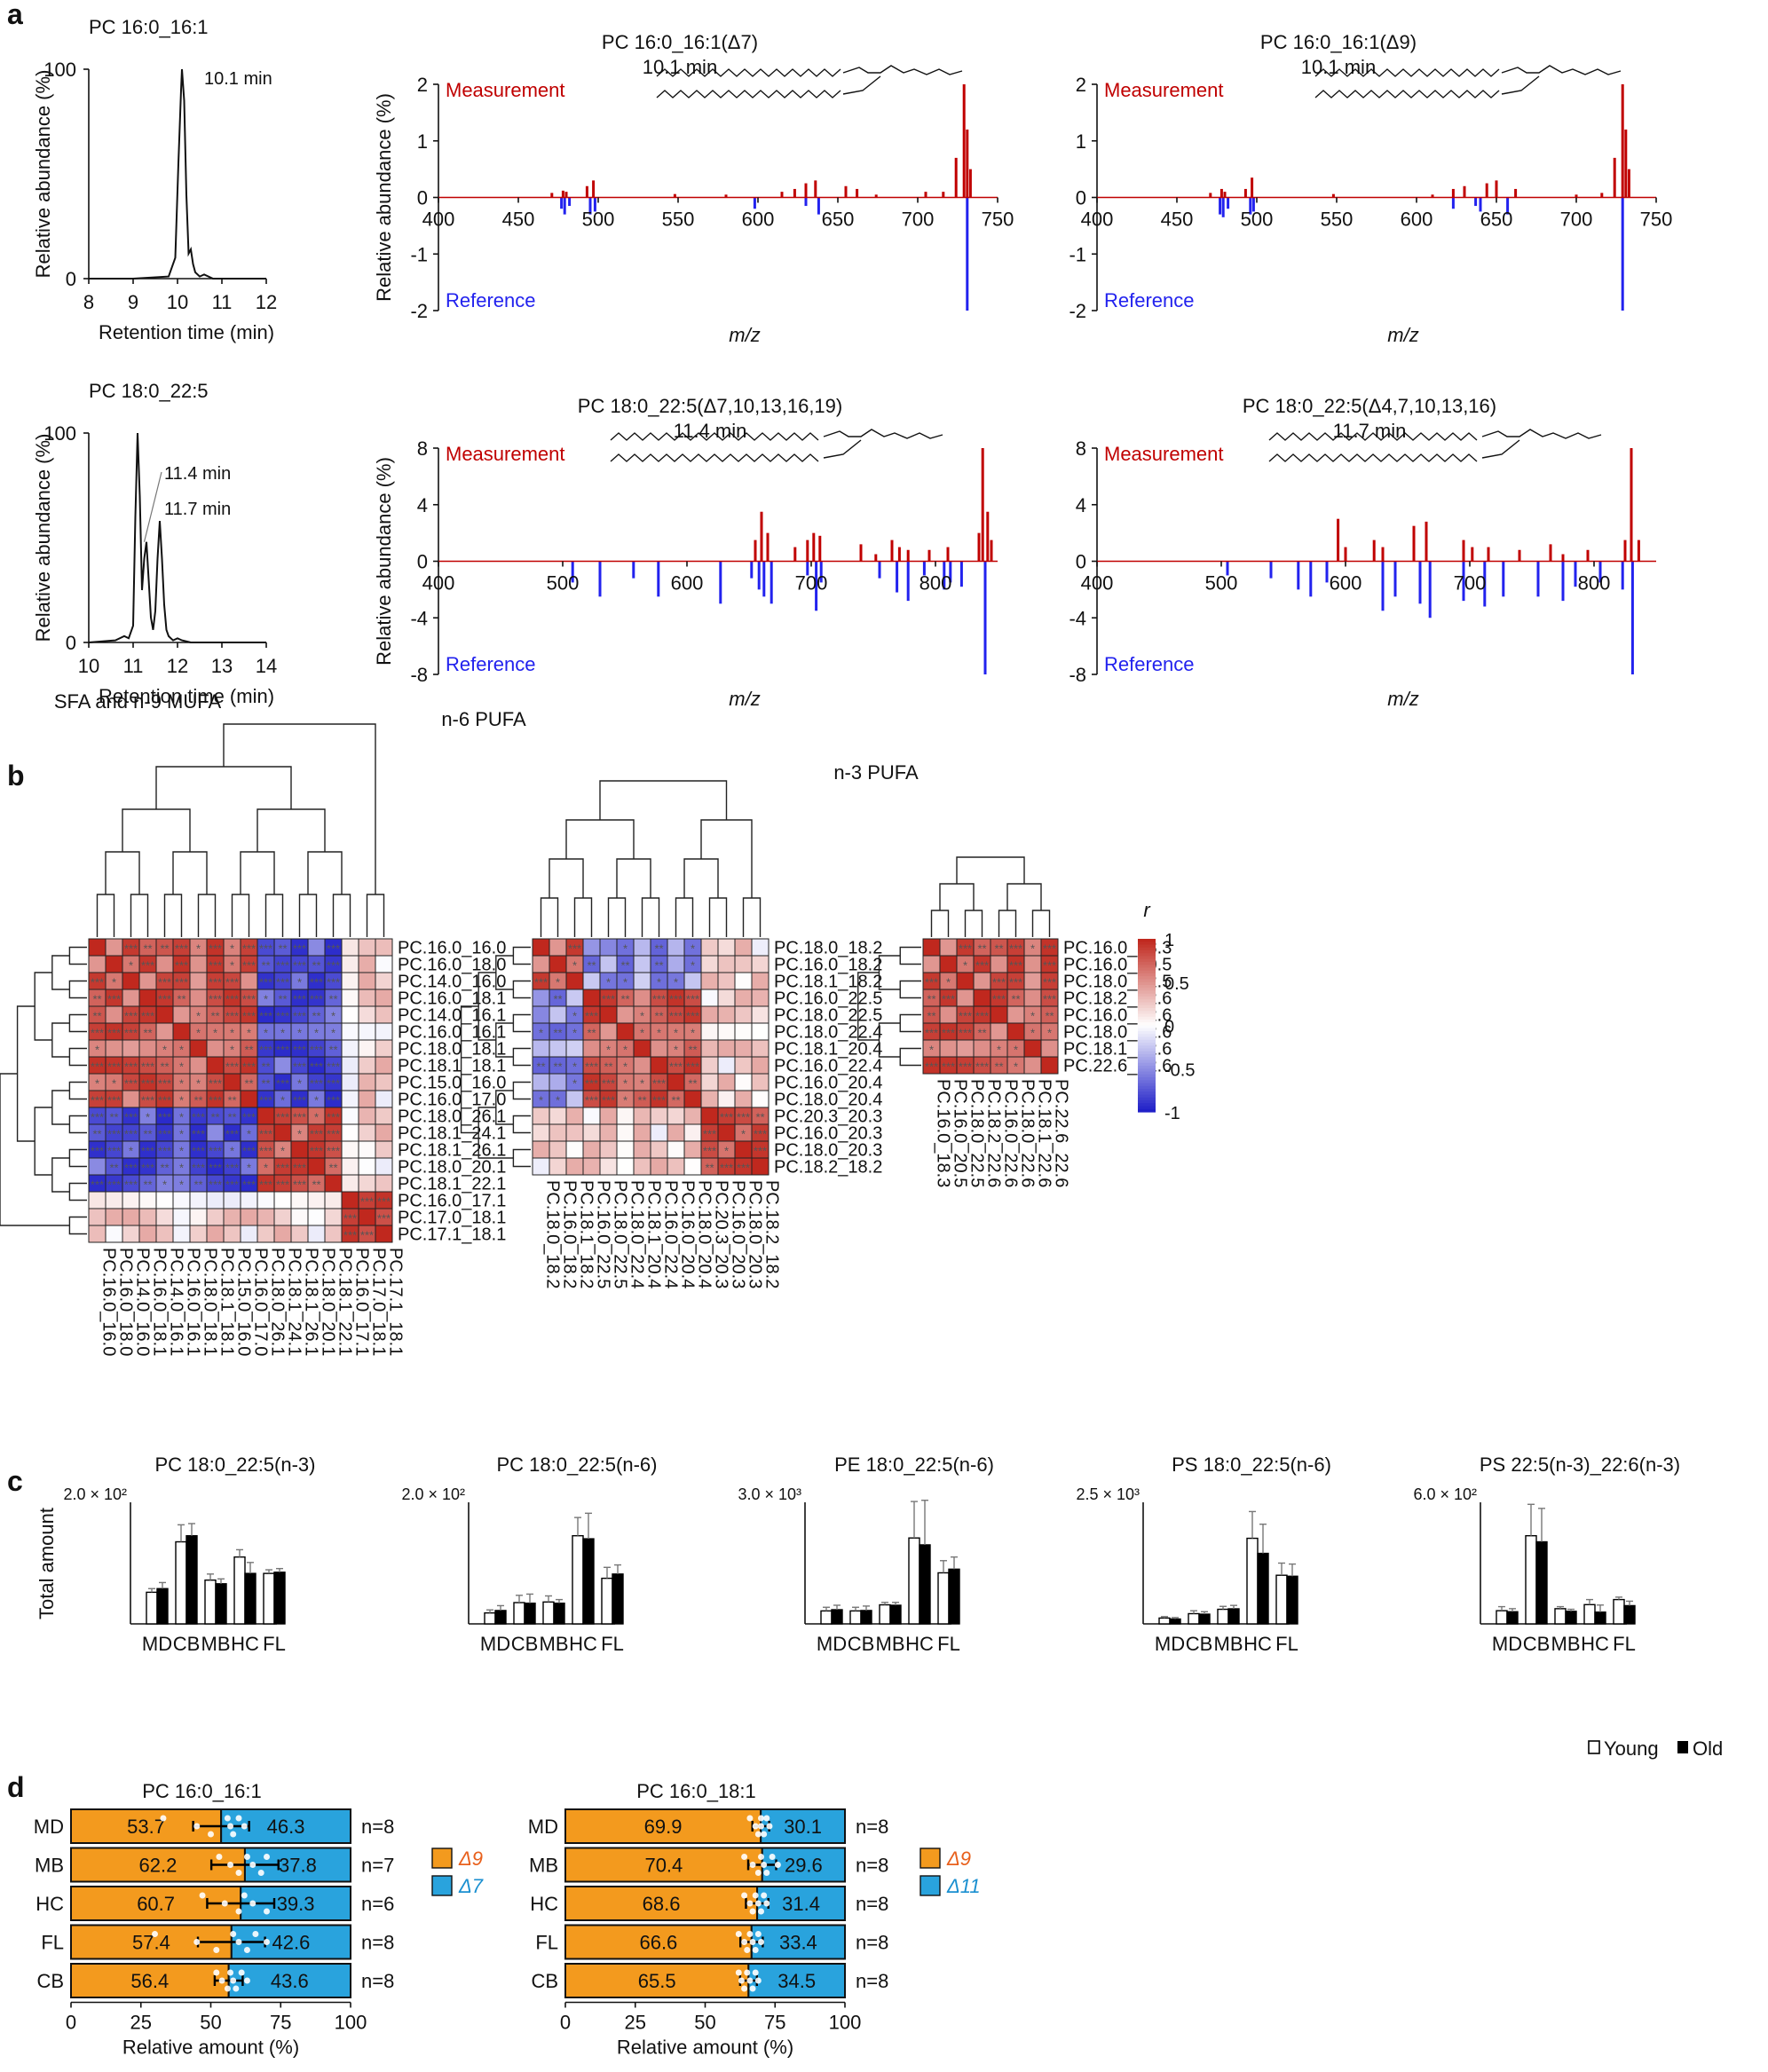 Image resolution: width=1768 pixels, height=2072 pixels. I want to click on bar-old, so click(221, 1604).